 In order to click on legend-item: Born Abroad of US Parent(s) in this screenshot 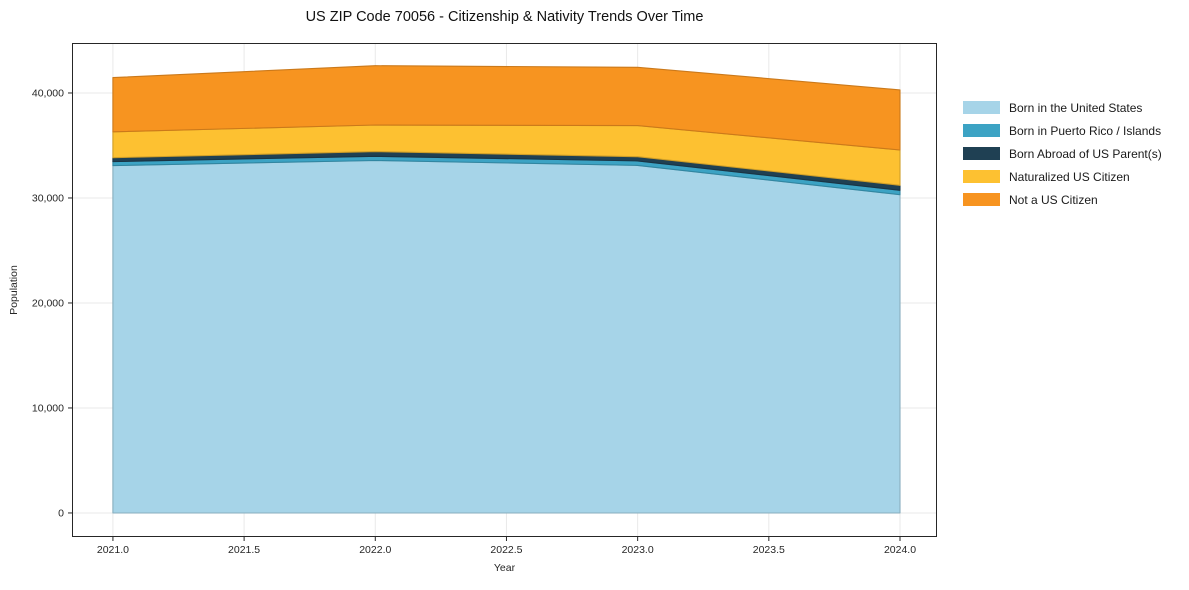, I will do `click(1062, 153)`.